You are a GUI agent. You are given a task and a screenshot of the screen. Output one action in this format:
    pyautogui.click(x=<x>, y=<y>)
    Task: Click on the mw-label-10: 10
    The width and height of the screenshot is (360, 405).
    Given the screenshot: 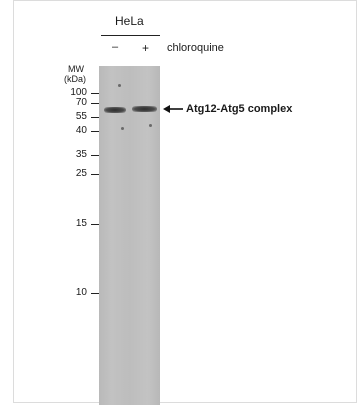 What is the action you would take?
    pyautogui.click(x=81, y=292)
    